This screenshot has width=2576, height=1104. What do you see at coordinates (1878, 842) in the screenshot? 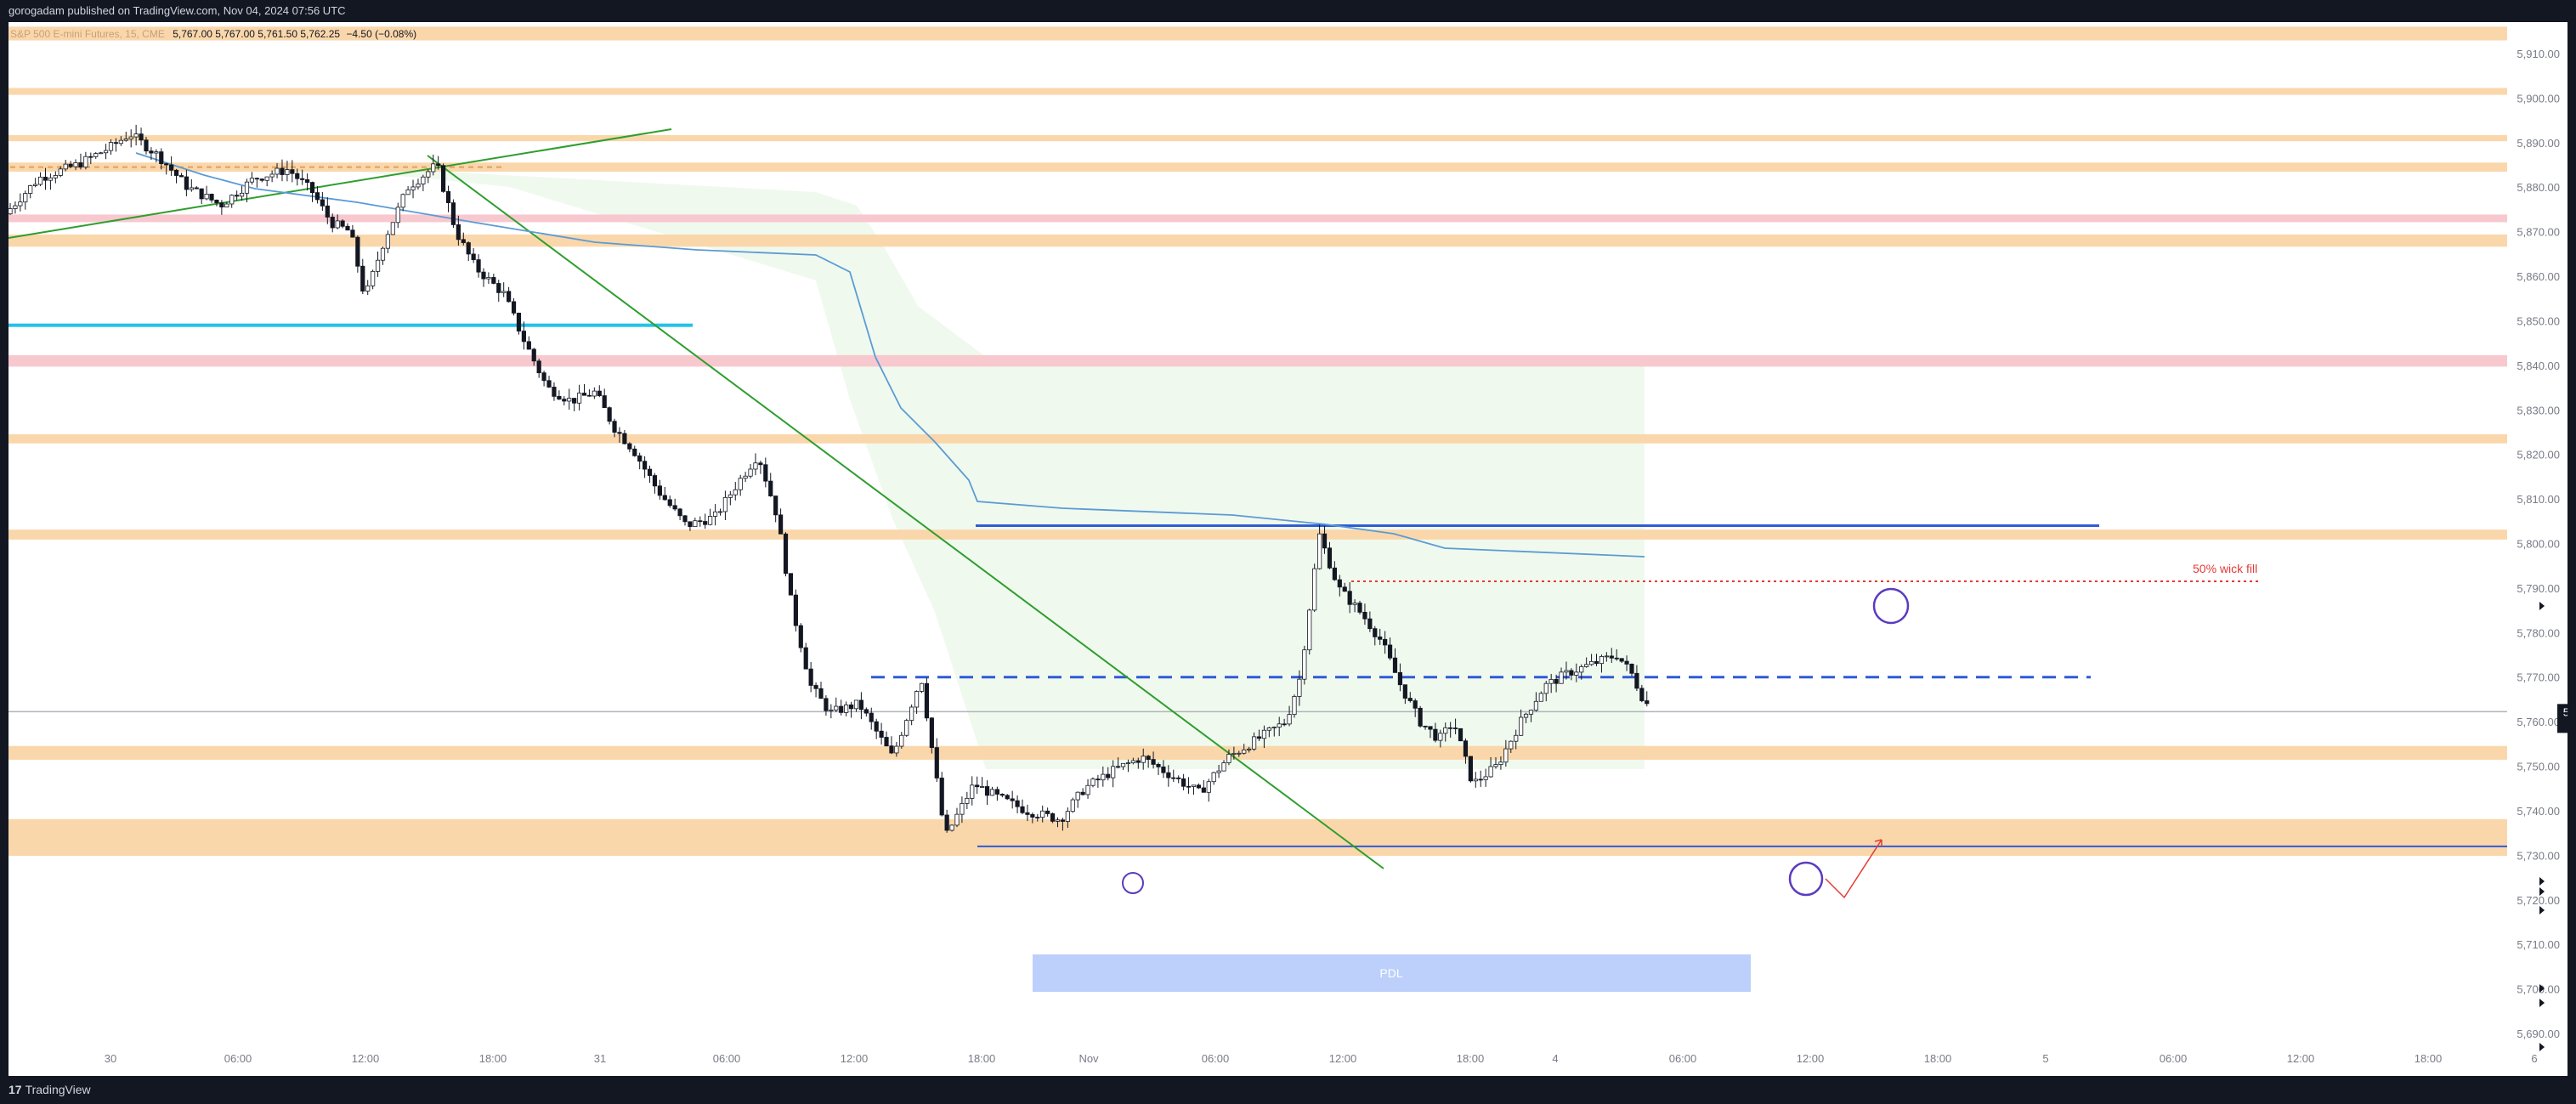
I see `projection-arrowhead` at bounding box center [1878, 842].